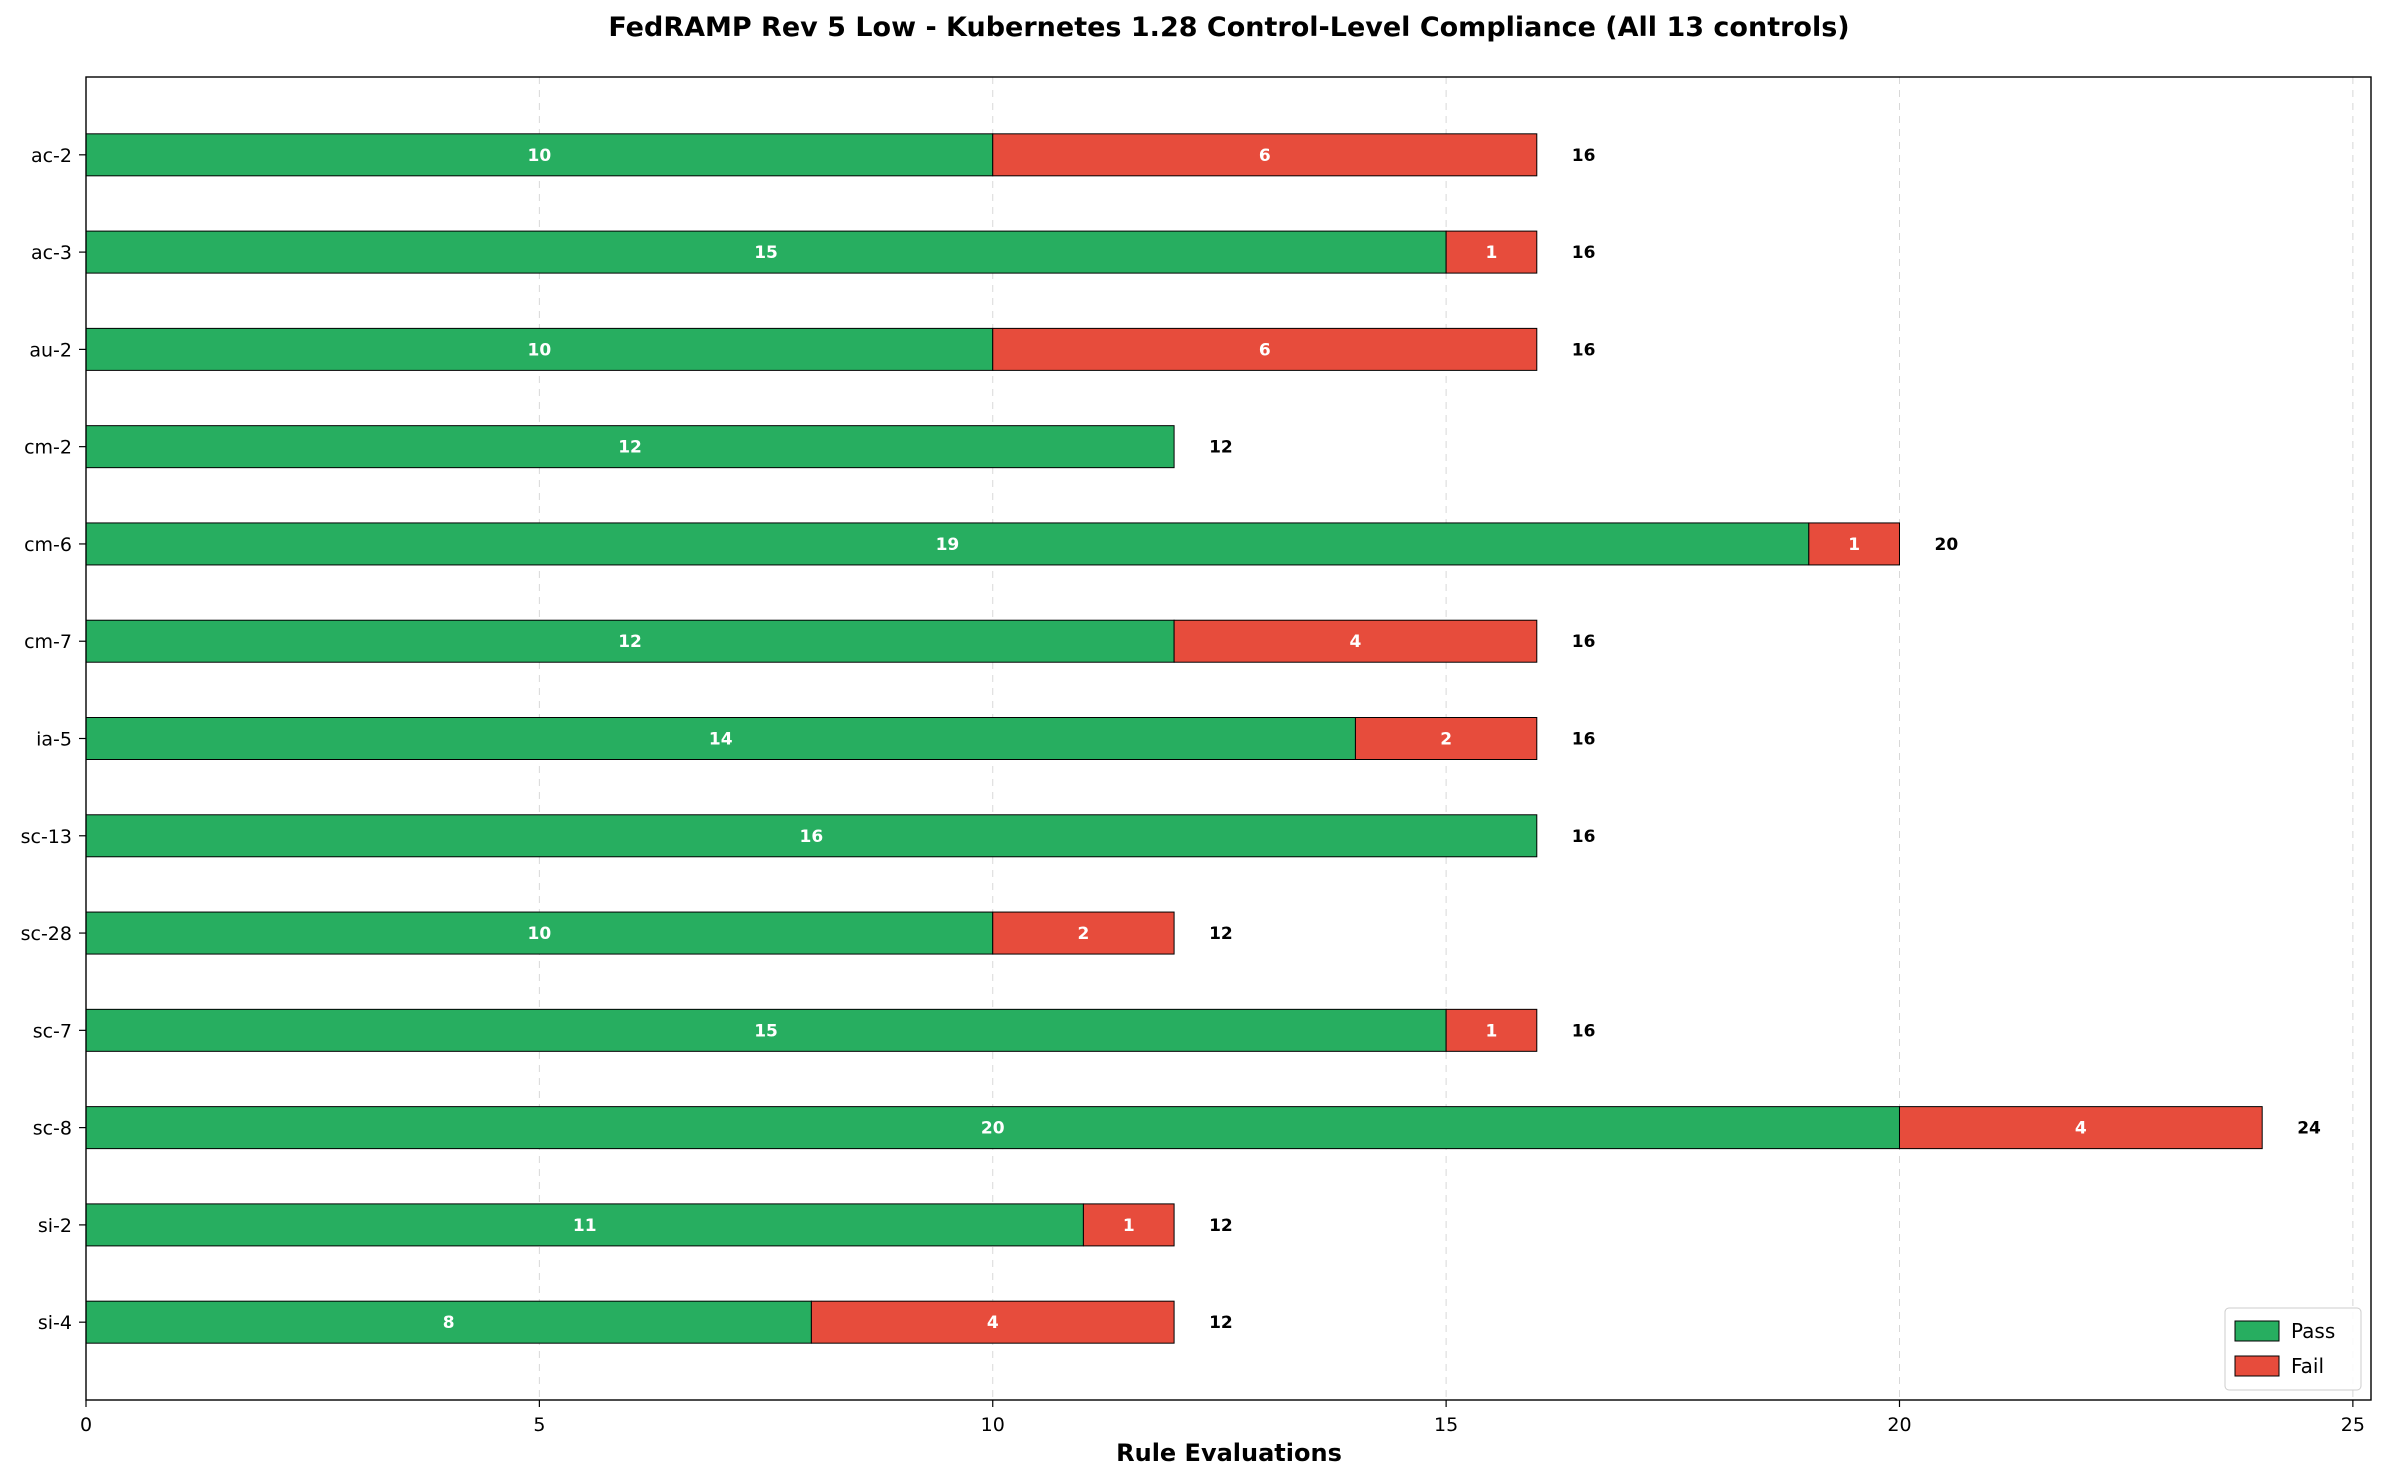 The image size is (2385, 1480). Describe the element at coordinates (54, 740) in the screenshot. I see `y-tick-label-ia-5: ia-5` at that location.